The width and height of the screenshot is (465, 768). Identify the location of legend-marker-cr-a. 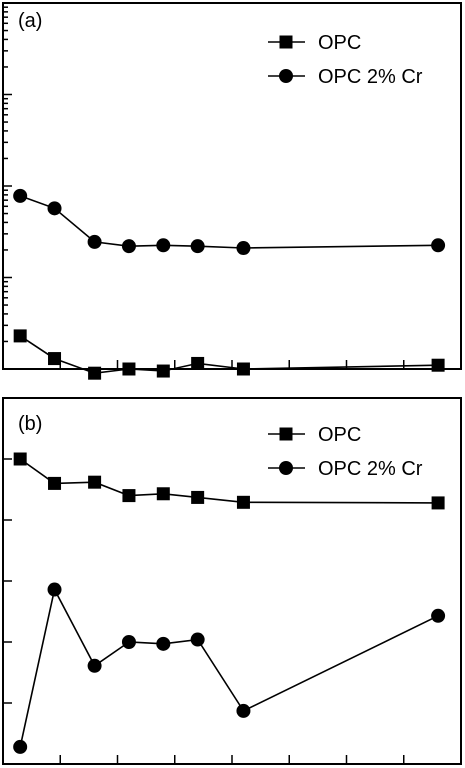
(286, 76).